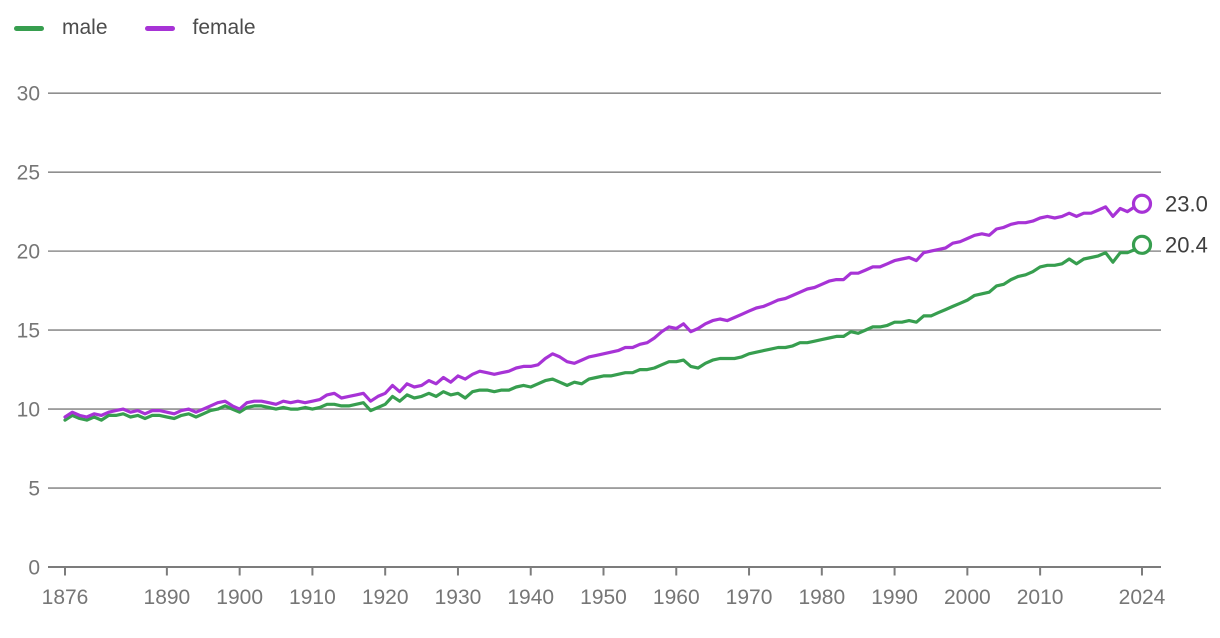 The height and width of the screenshot is (638, 1220). What do you see at coordinates (458, 597) in the screenshot?
I see `x-tick-label: 1930` at bounding box center [458, 597].